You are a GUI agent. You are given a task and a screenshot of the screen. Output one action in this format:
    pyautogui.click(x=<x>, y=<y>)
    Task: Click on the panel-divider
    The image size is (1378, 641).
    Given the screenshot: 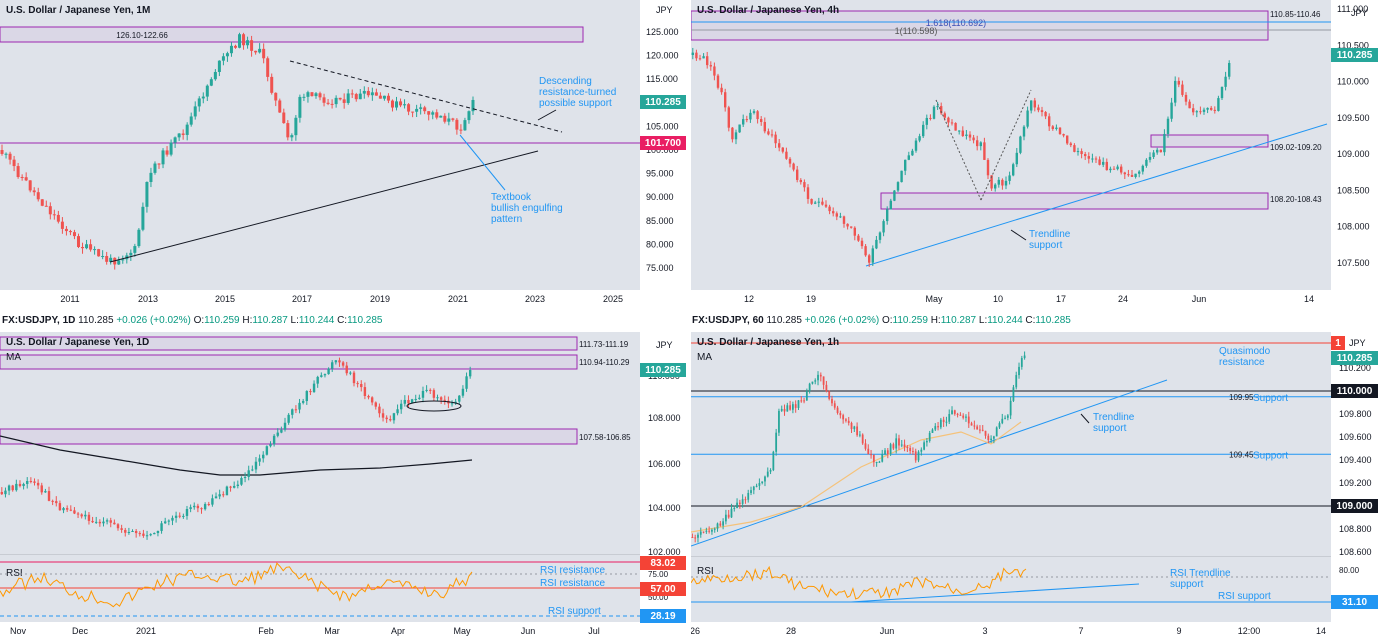 What is the action you would take?
    pyautogui.click(x=688, y=320)
    